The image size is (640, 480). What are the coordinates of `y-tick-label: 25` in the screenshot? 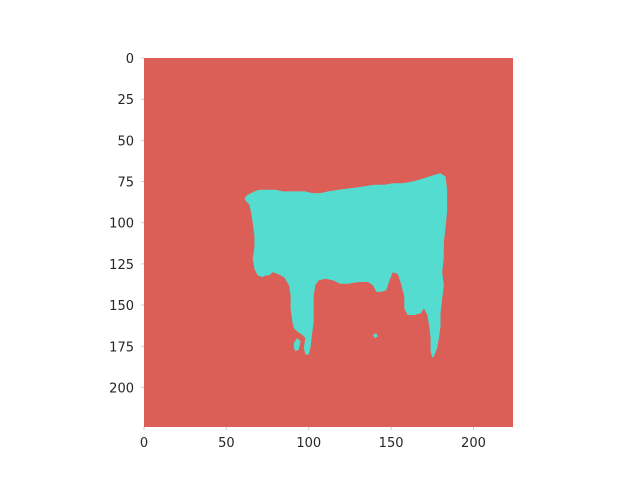 It's located at (125, 100).